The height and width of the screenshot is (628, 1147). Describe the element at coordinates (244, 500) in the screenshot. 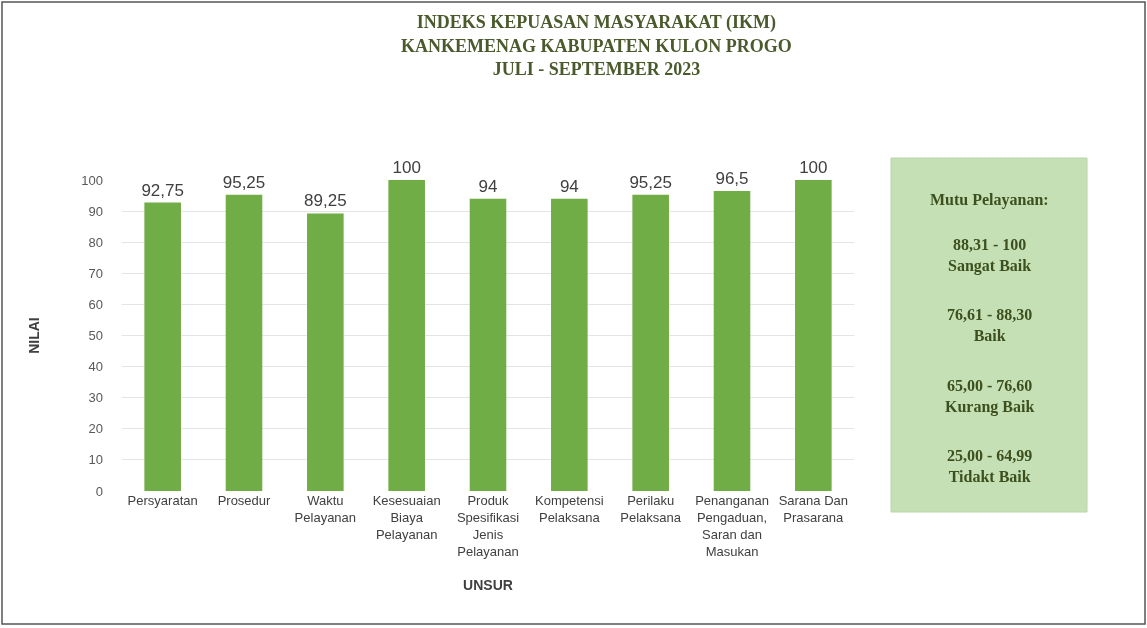

I see `x-tick-label: Prosedur` at that location.